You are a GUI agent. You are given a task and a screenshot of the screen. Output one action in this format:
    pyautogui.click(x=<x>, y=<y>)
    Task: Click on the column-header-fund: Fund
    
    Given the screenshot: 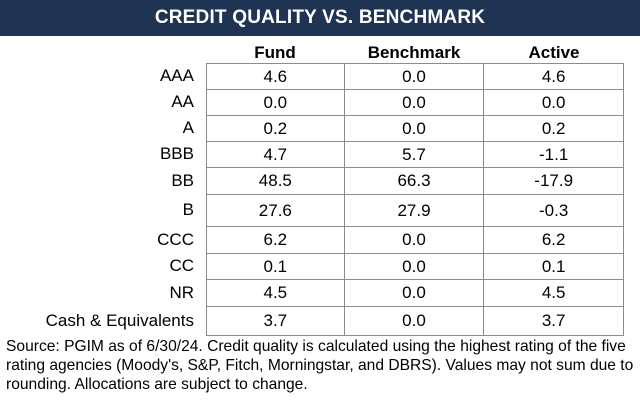 What is the action you would take?
    pyautogui.click(x=275, y=52)
    